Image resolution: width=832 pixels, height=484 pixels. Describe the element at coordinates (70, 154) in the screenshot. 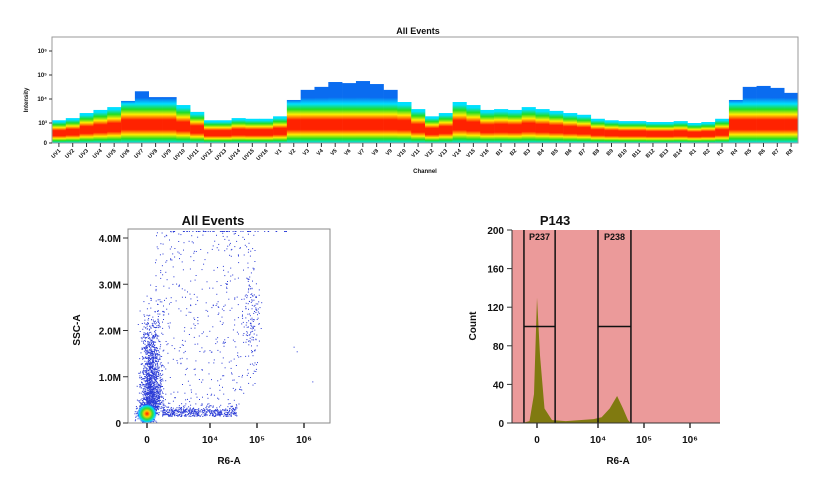

I see `channel-label: UV2` at that location.